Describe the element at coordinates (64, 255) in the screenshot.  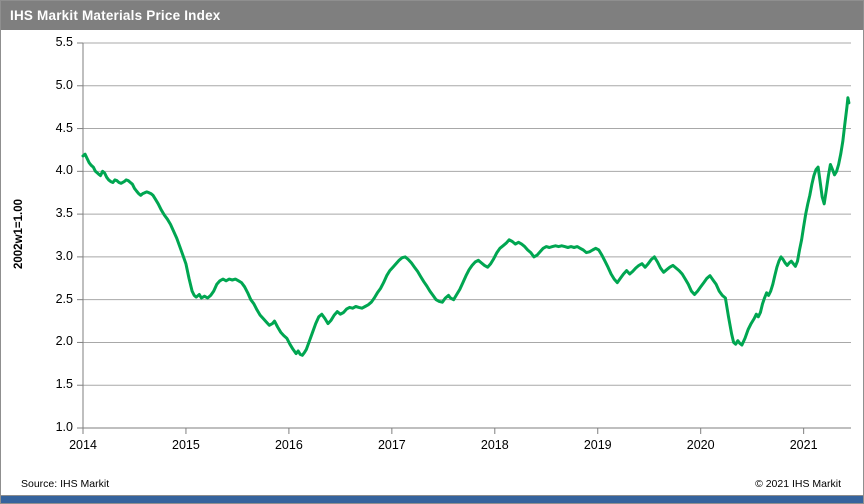
I see `y-tick-label: 3.0` at that location.